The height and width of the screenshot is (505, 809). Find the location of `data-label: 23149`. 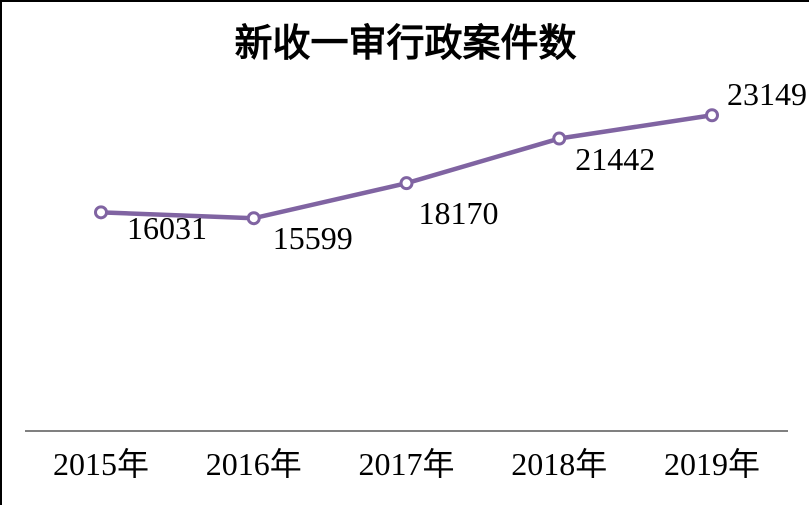

data-label: 23149 is located at coordinates (767, 94).